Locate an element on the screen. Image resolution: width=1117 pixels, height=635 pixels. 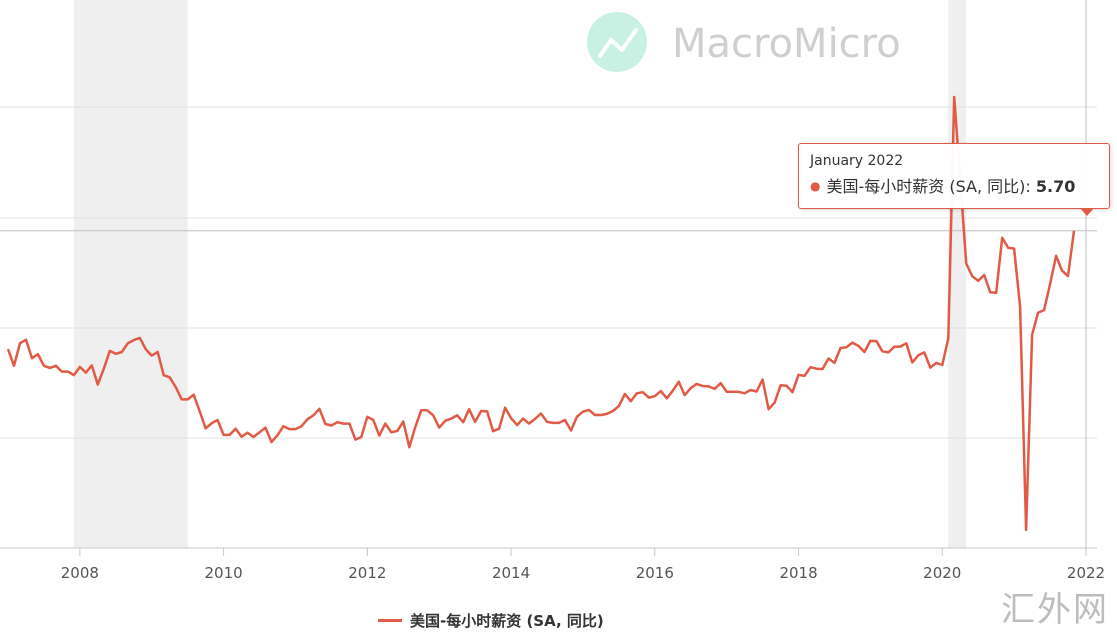
chart-logo-icon-line is located at coordinates (618, 43).